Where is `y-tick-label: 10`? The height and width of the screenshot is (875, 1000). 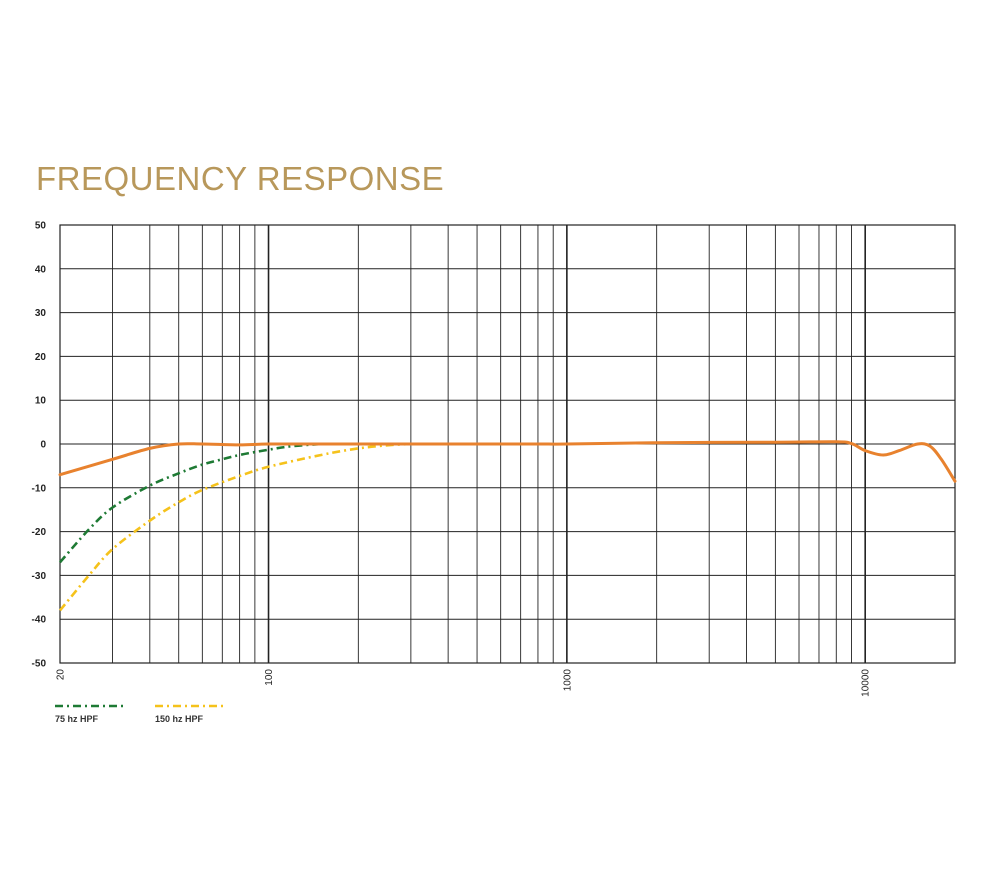
y-tick-label: 10 is located at coordinates (41, 401).